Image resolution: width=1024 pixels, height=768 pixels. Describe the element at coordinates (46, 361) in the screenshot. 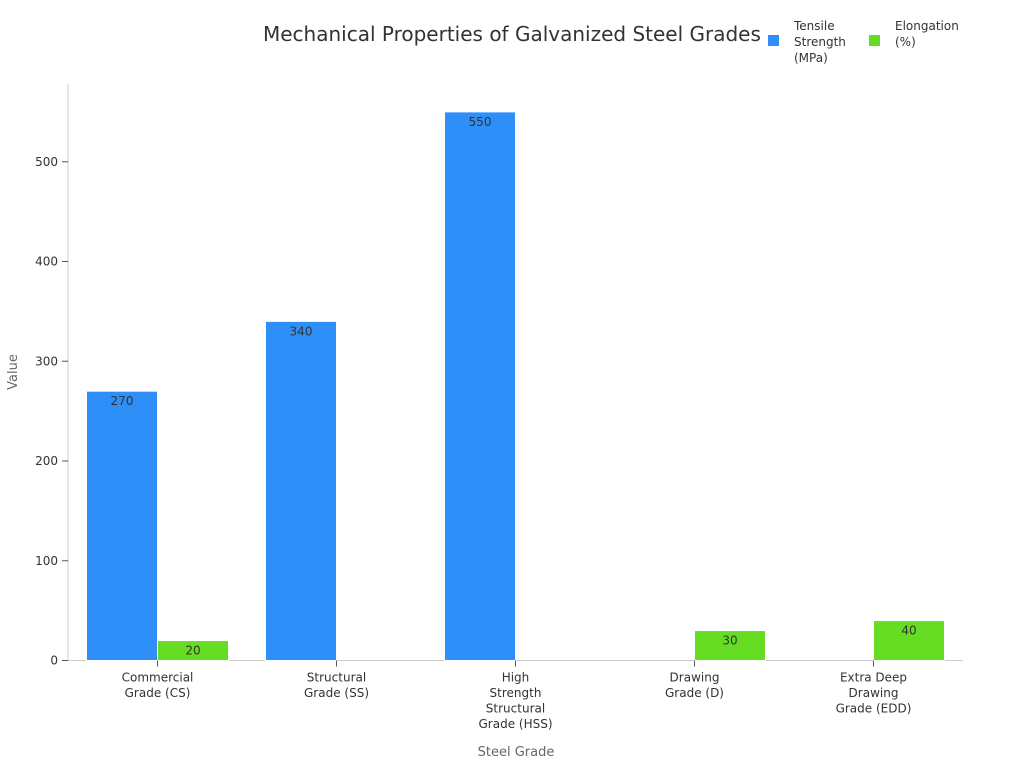

I see `y-tick-label: 300` at that location.